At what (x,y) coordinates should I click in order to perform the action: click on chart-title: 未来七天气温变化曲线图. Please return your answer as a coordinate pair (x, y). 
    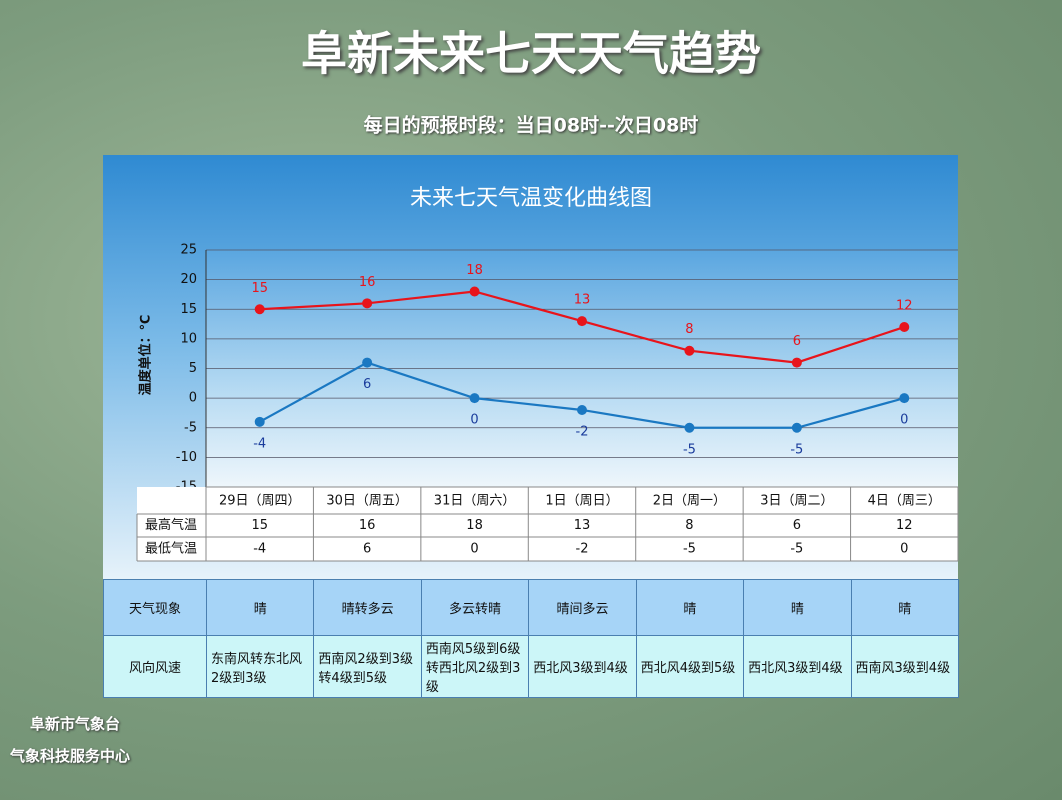
    Looking at the image, I should click on (531, 198).